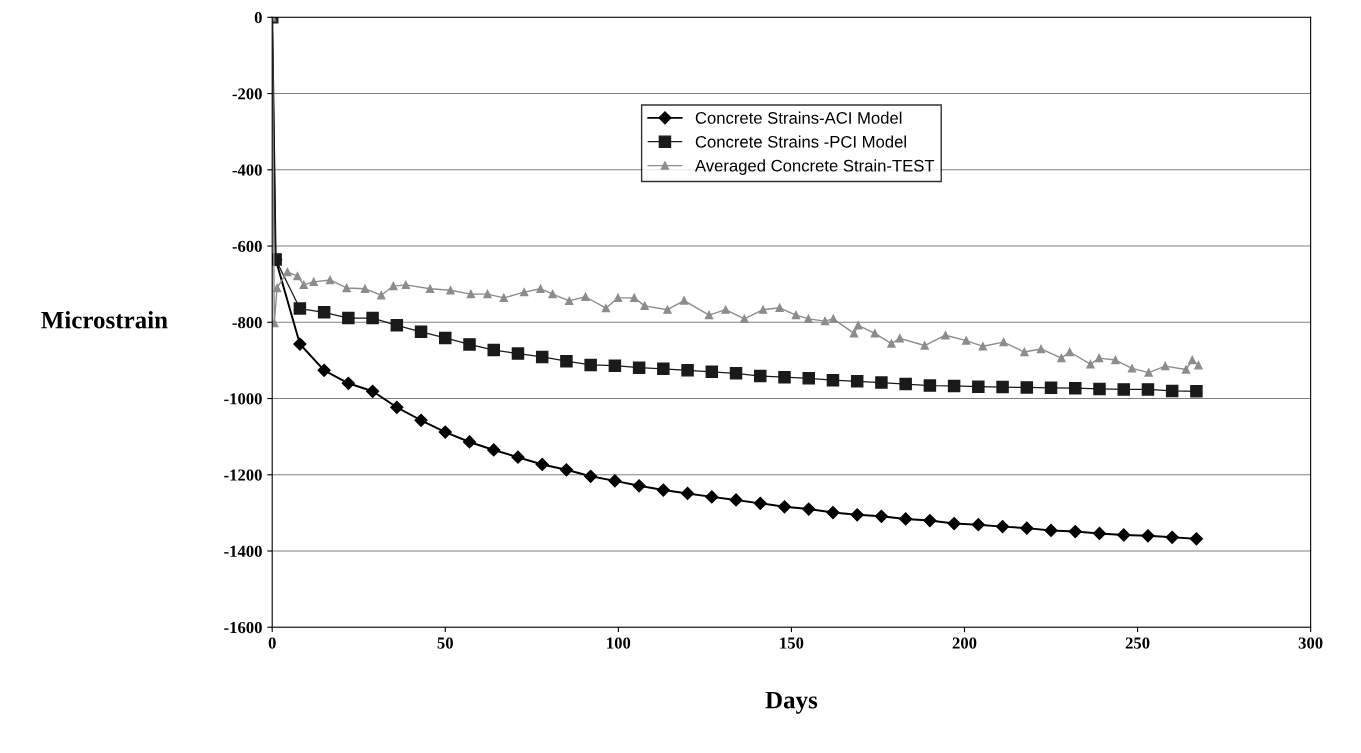  What do you see at coordinates (247, 94) in the screenshot?
I see `y-tick-label: -200` at bounding box center [247, 94].